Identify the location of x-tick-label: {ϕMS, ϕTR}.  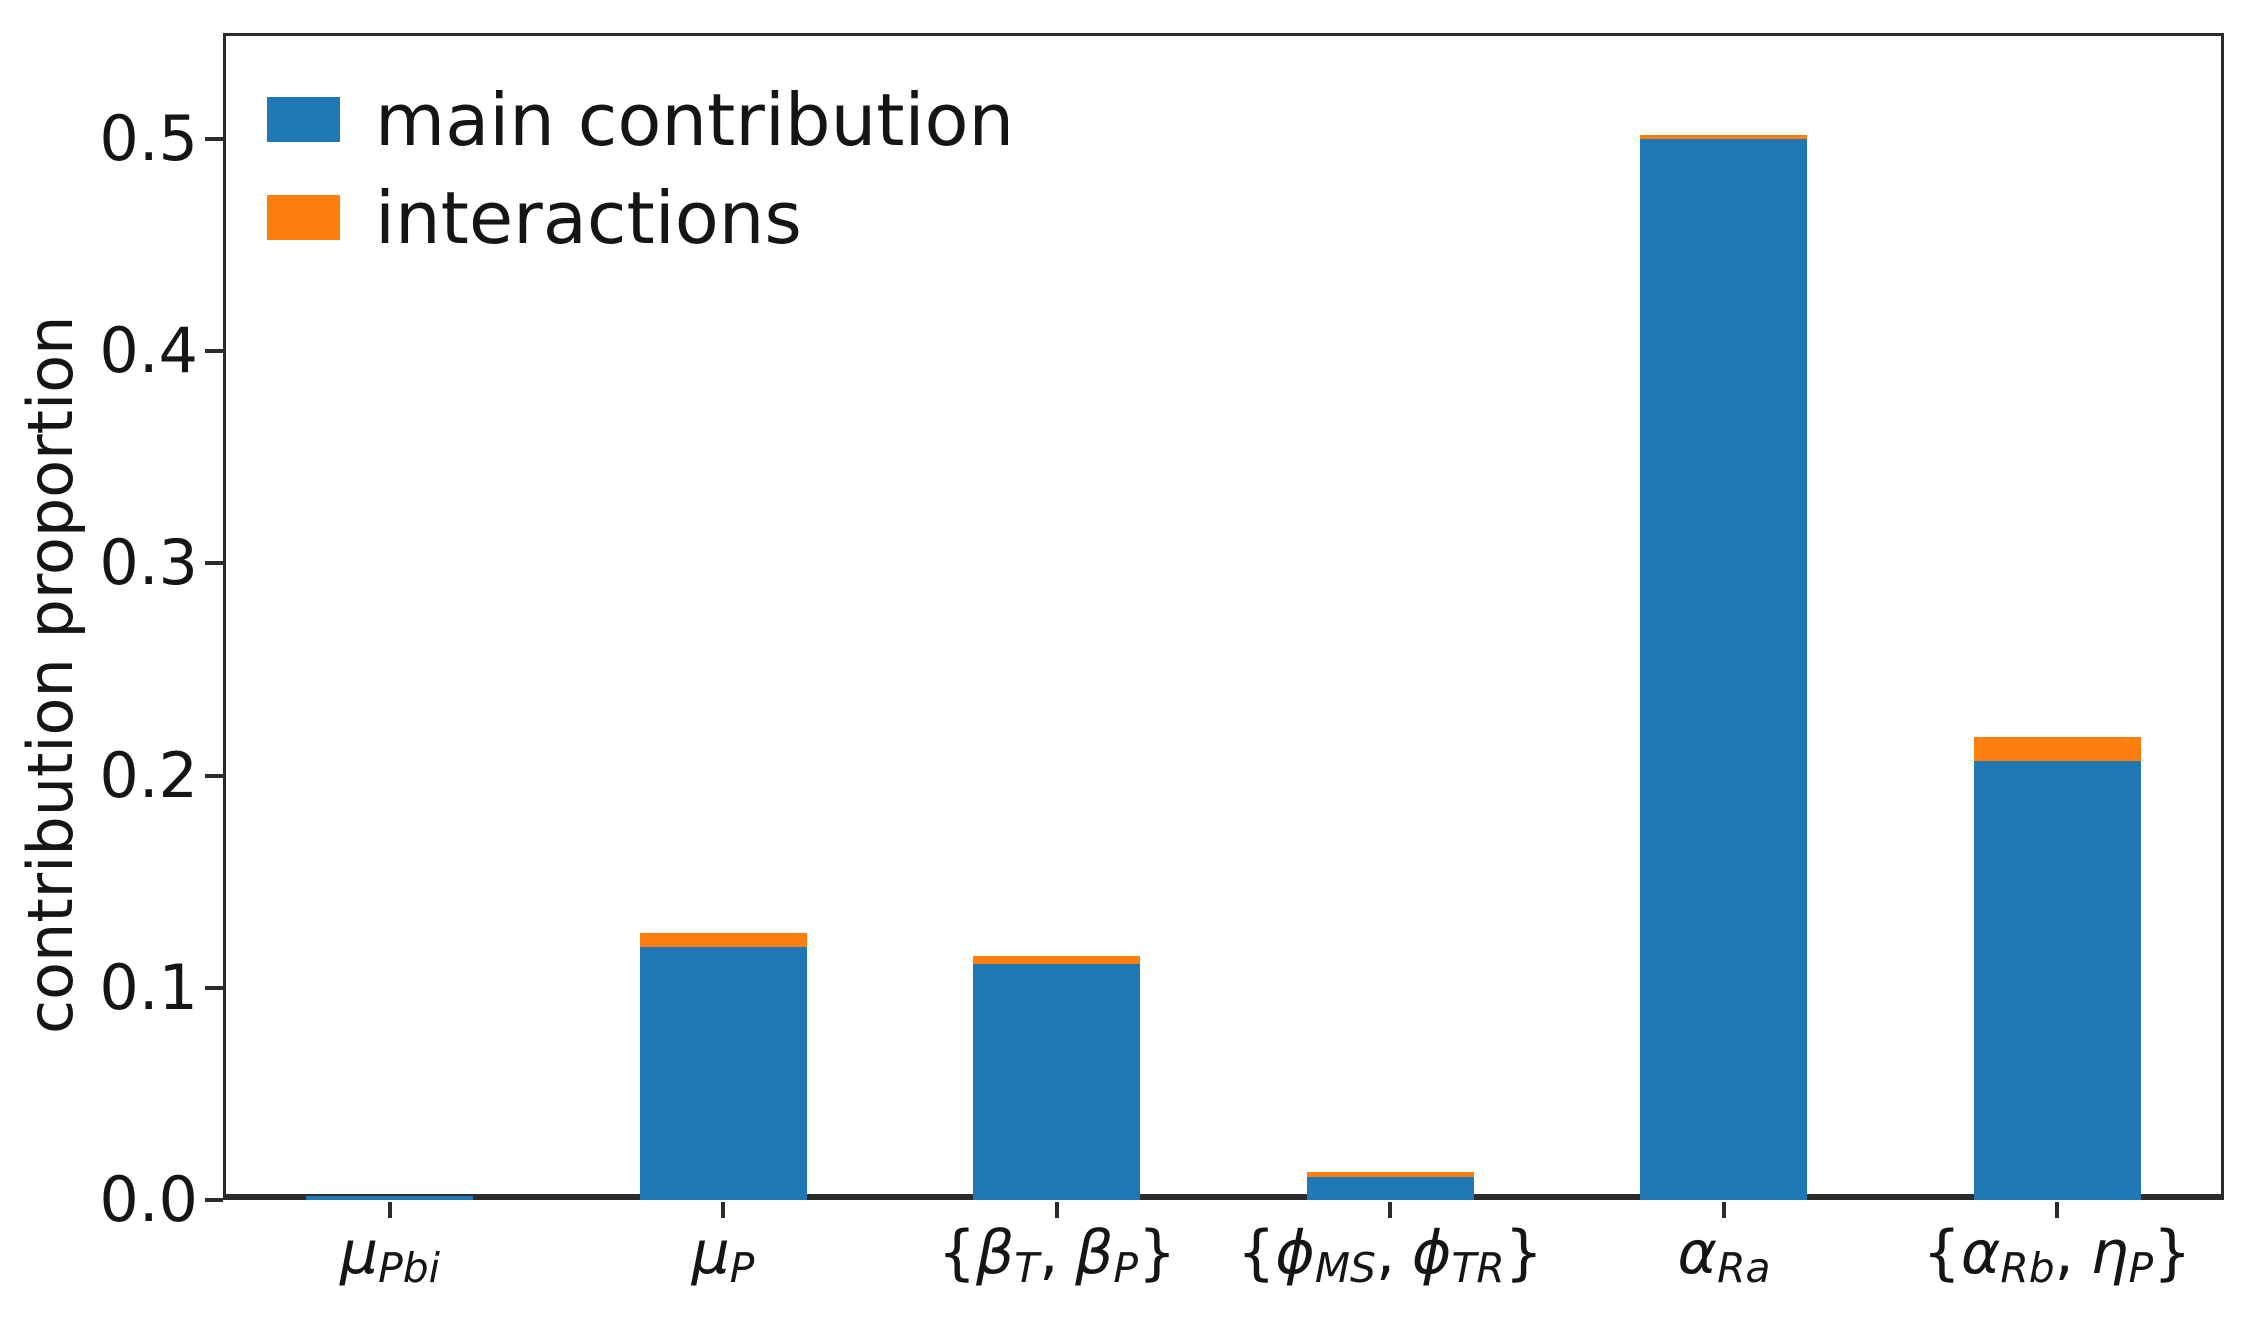
(1390, 1260).